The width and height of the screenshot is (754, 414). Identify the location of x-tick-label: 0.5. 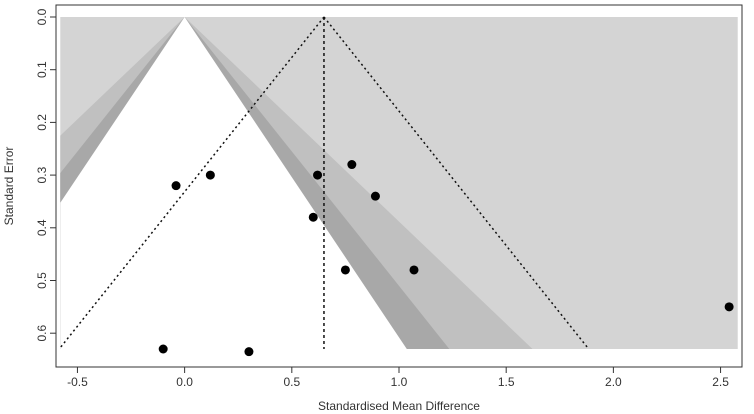
(291, 382).